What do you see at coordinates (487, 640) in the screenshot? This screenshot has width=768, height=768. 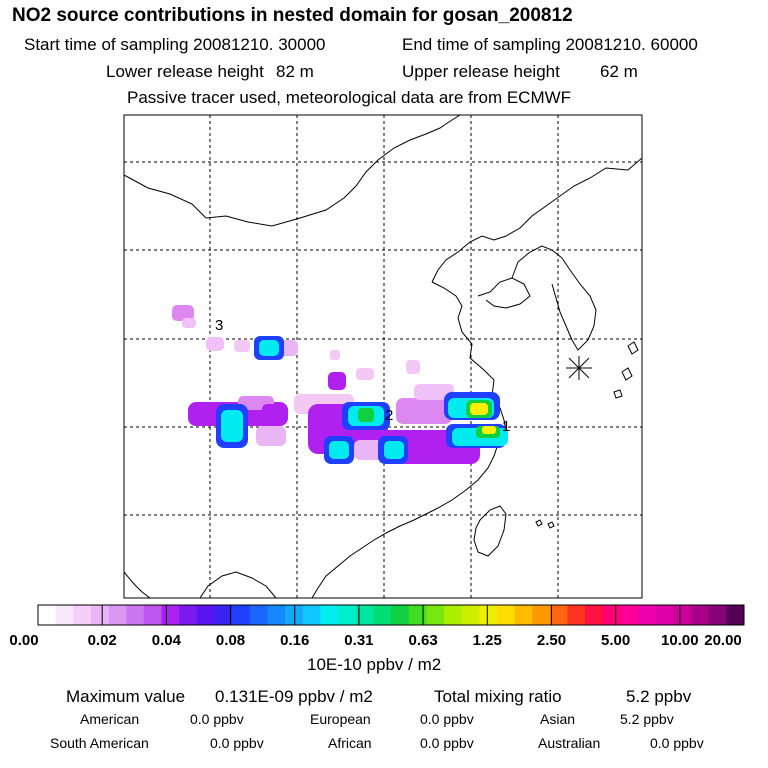 I see `colorbar-tick-label: 1.25` at bounding box center [487, 640].